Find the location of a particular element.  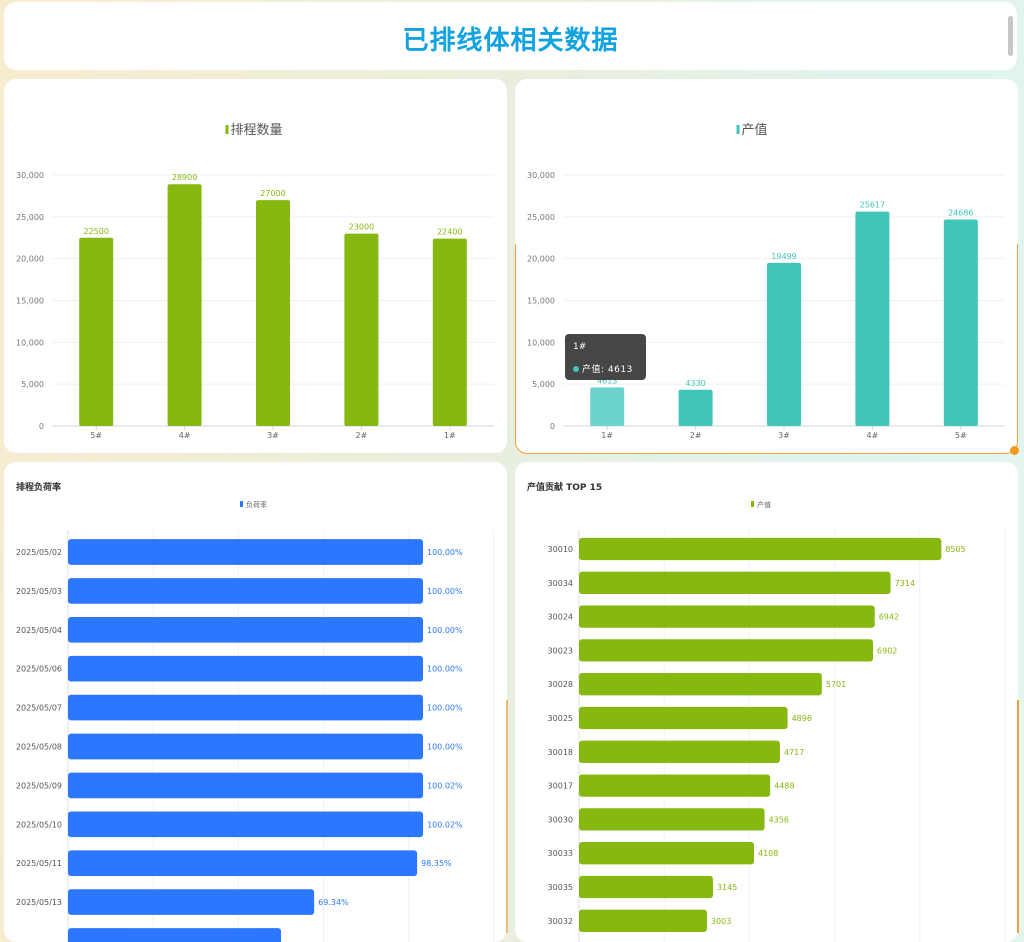

schedule-qty-x-tick: 1# is located at coordinates (450, 435).